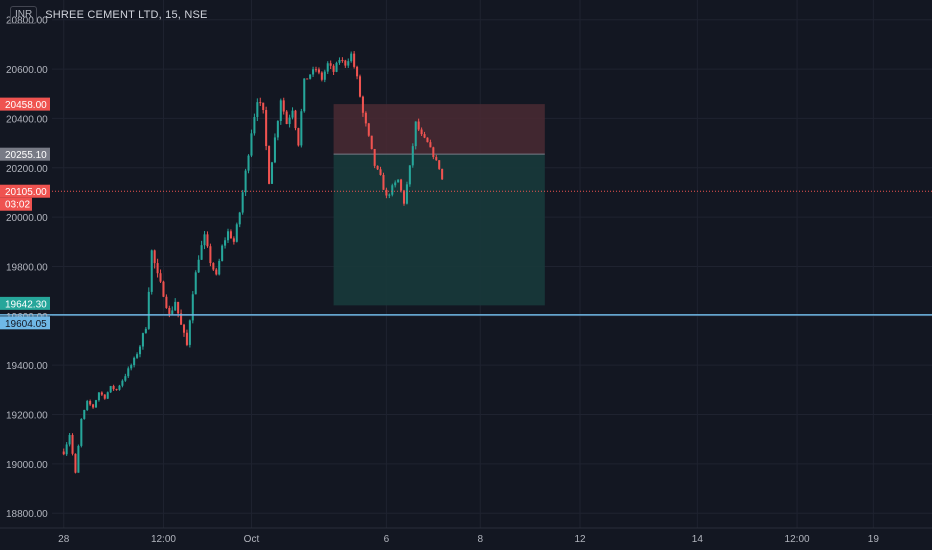 This screenshot has height=550, width=932. Describe the element at coordinates (25, 104) in the screenshot. I see `stop-loss-label-bg` at that location.